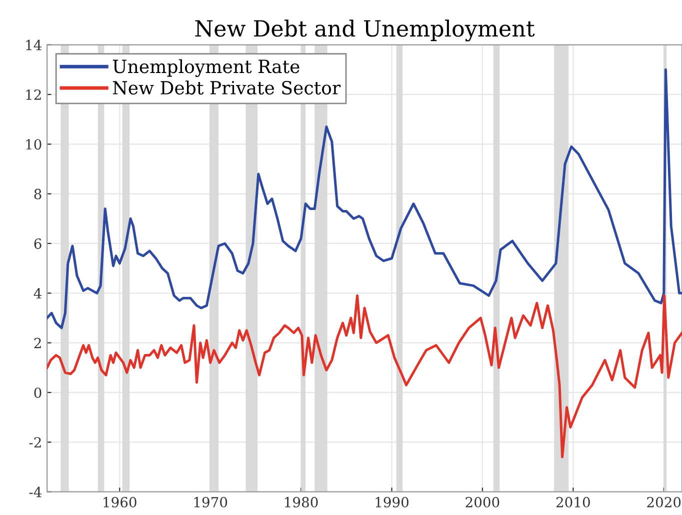 This screenshot has height=515, width=682. Describe the element at coordinates (33, 94) in the screenshot. I see `y-tick-label: 12` at that location.